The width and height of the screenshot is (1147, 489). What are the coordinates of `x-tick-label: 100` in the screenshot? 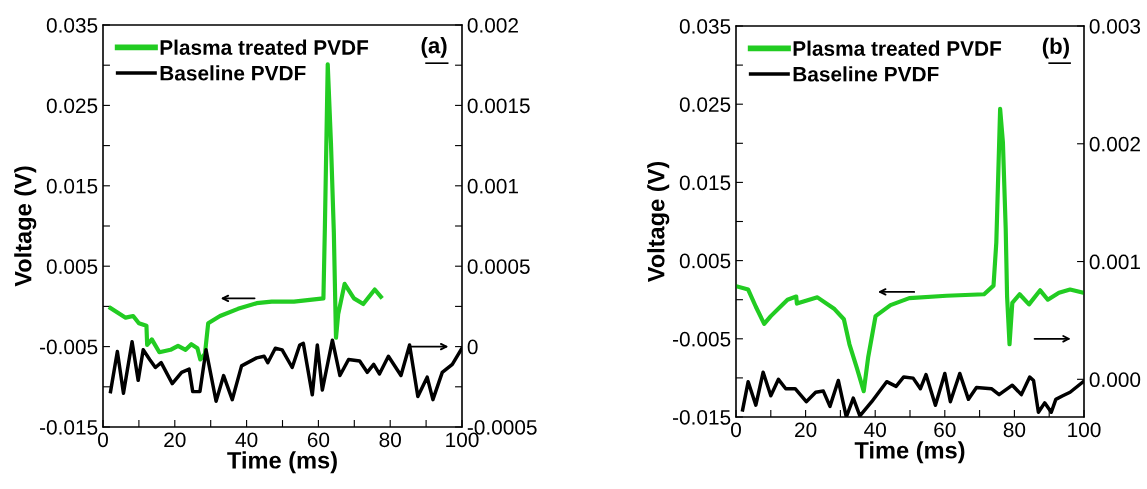 It's located at (1084, 430).